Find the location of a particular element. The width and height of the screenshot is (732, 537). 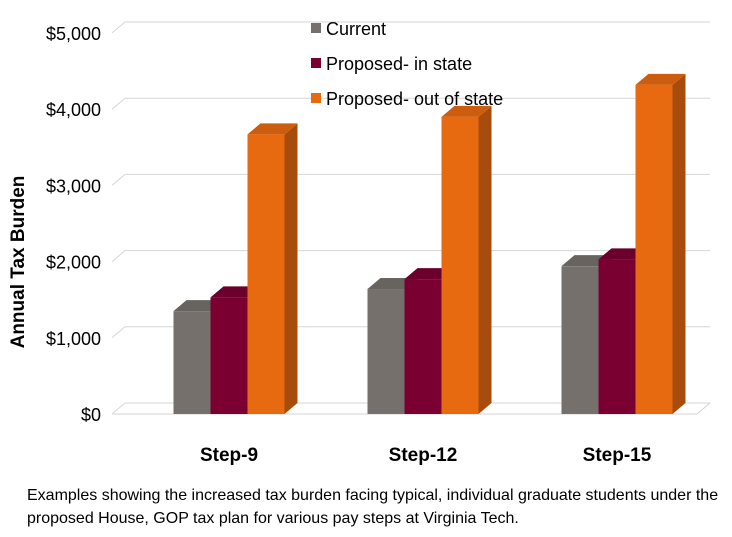

x-category-label: Step-15 is located at coordinates (617, 455).